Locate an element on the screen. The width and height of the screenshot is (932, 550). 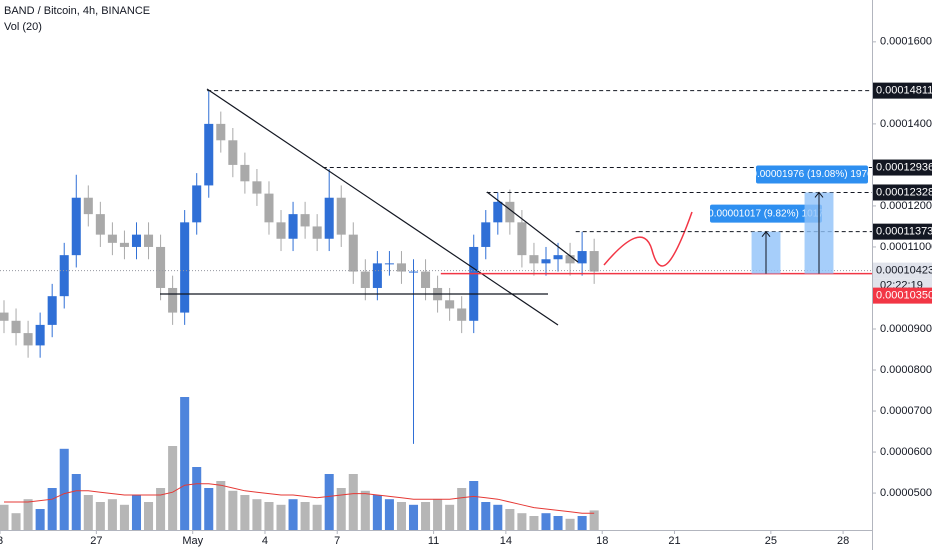
y-tick-label: 0.00011000 is located at coordinates (906, 247).